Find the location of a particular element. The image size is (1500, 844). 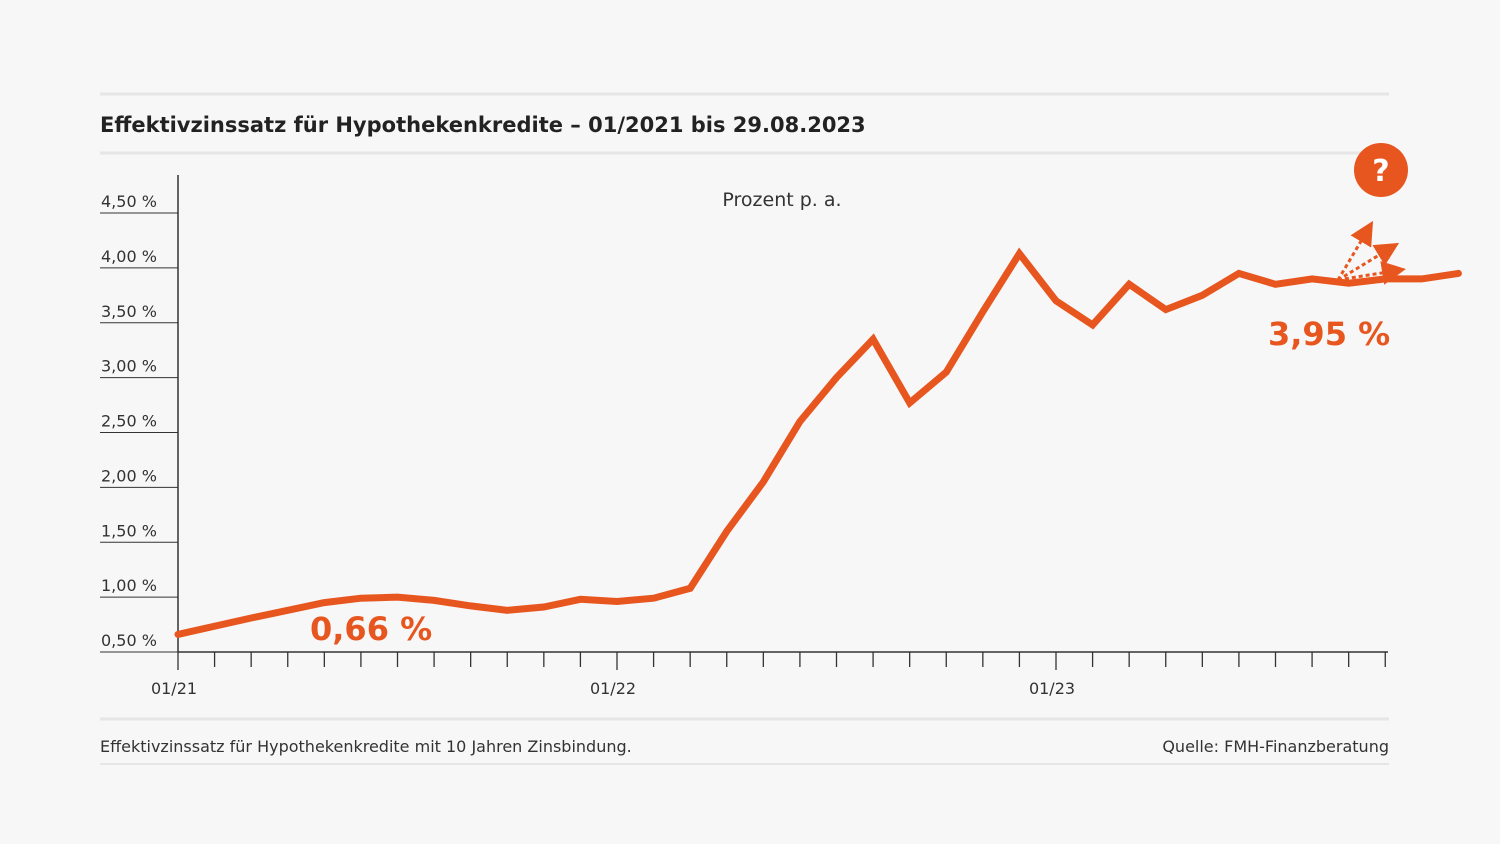

forecast-arrows is located at coordinates (1371, 252).